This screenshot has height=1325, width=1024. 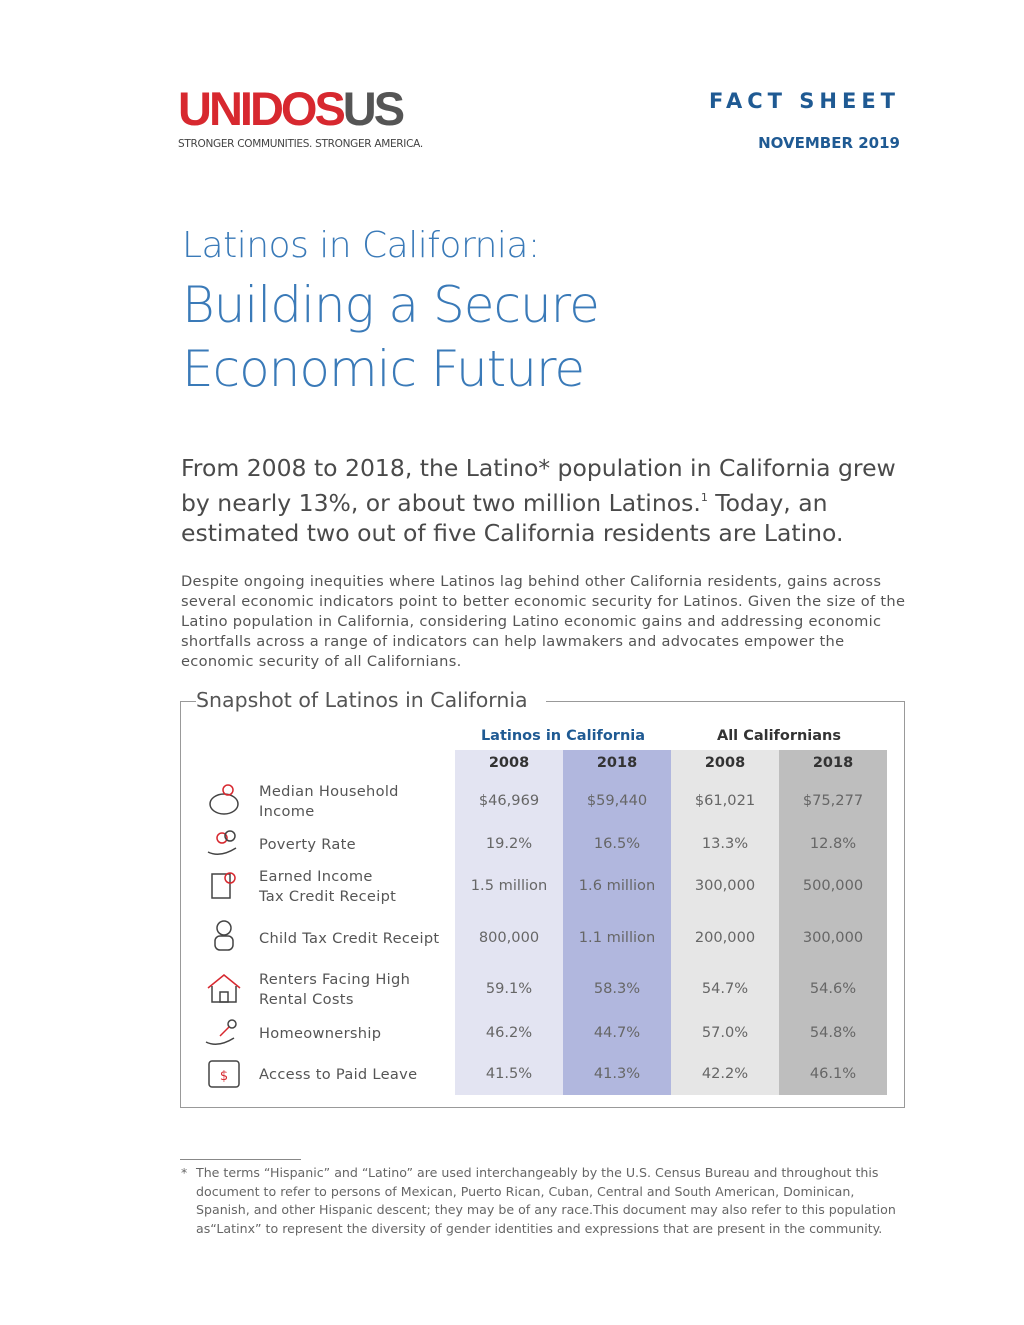 What do you see at coordinates (617, 843) in the screenshot?
I see `cell: 16.5%` at bounding box center [617, 843].